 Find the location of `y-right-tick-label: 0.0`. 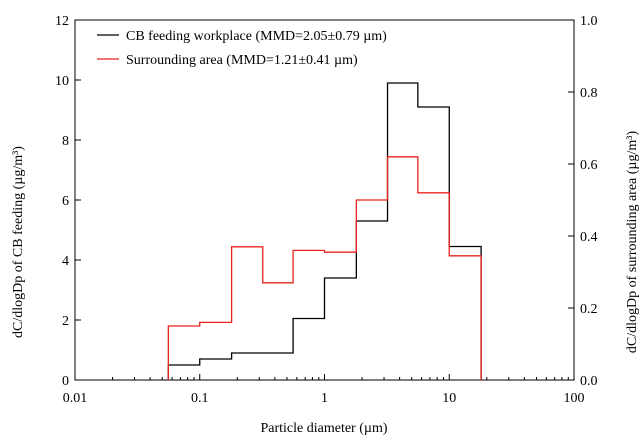

y-right-tick-label: 0.0 is located at coordinates (589, 381).